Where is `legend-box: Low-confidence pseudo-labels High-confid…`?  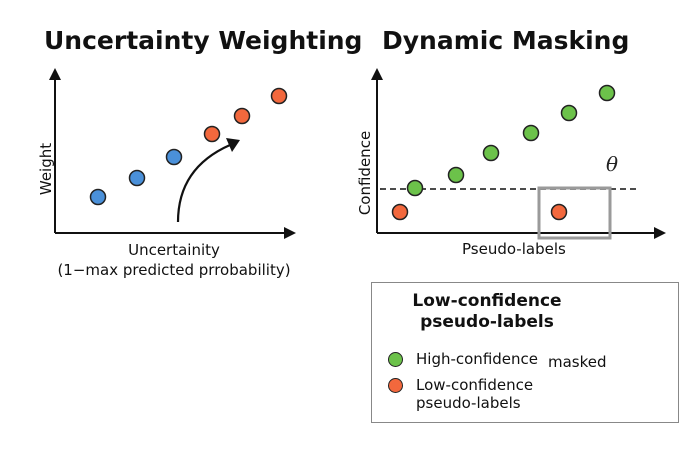 legend-box: Low-confidence pseudo-labels High-confid… is located at coordinates (525, 352).